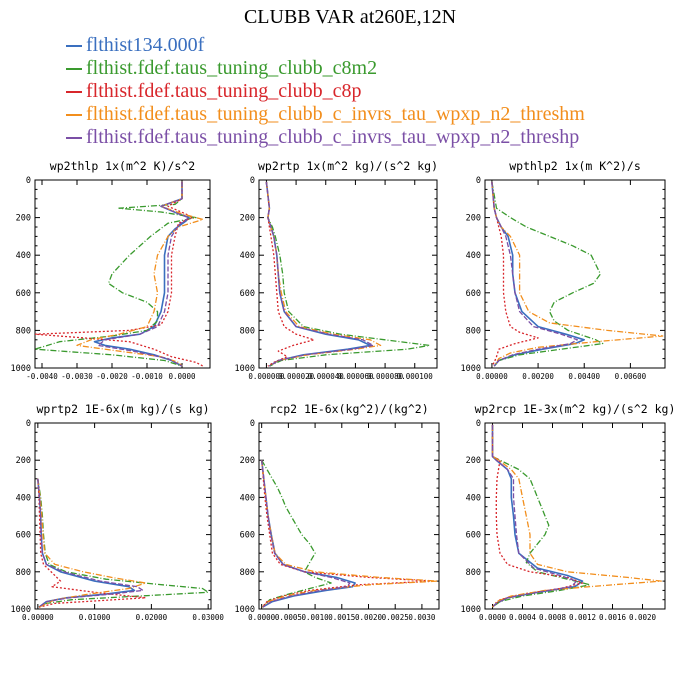 The height and width of the screenshot is (700, 700). Describe the element at coordinates (584, 376) in the screenshot. I see `x-tick-label: 0.00400` at that location.